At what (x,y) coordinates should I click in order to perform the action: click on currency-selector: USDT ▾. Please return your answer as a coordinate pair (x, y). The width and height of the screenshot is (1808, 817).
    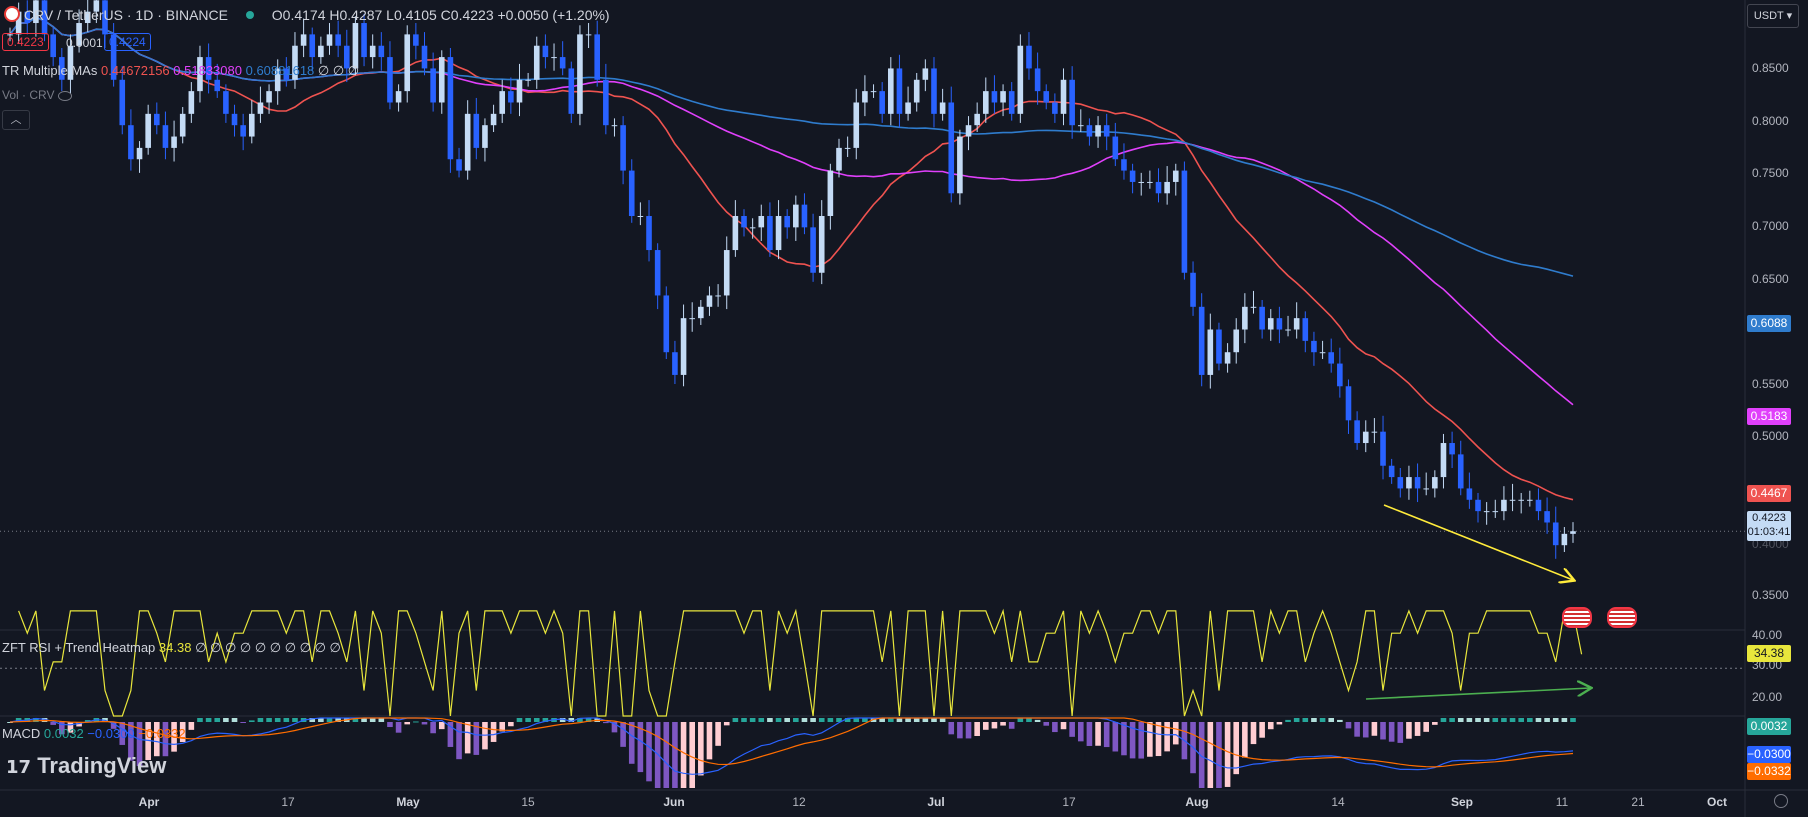
    Looking at the image, I should click on (1773, 16).